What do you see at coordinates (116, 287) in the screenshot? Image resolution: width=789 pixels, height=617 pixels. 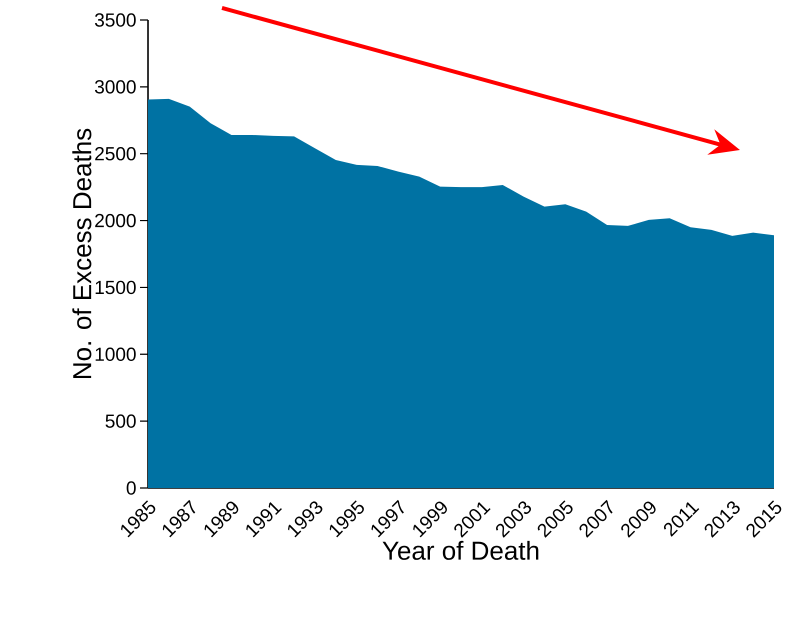 I see `y-tick-label: 1500` at bounding box center [116, 287].